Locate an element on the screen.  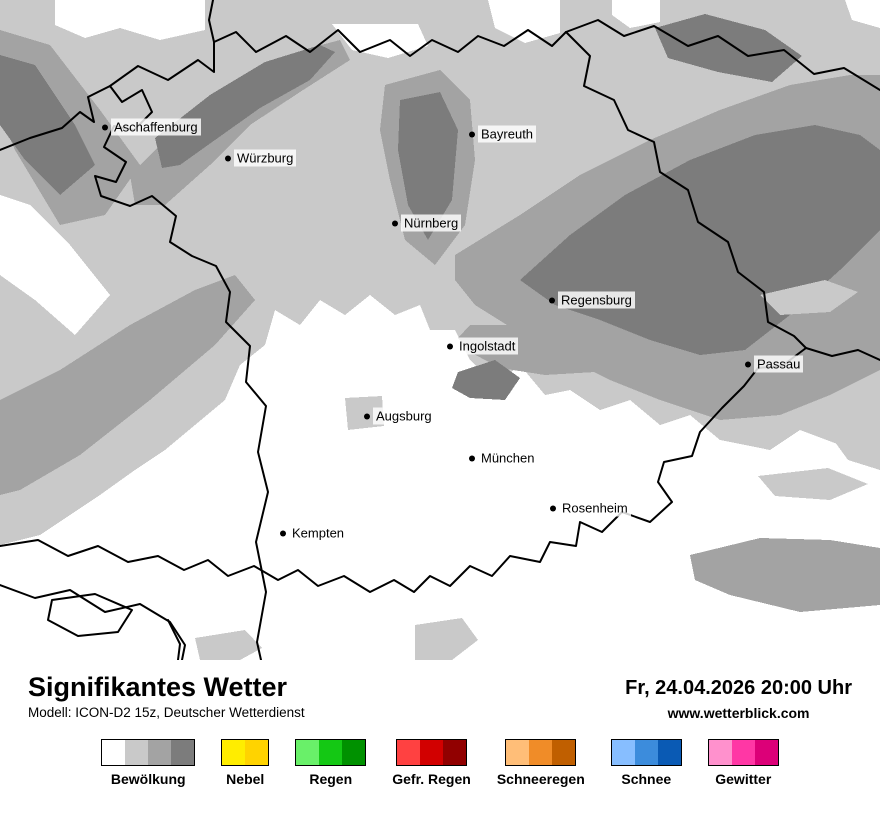
border-line-czech is located at coordinates (686, 190).